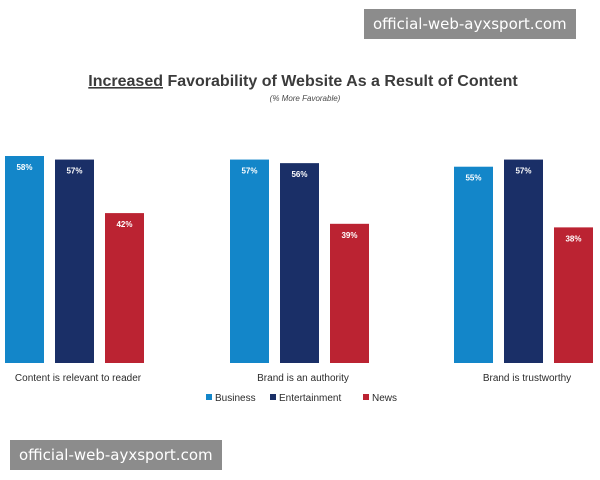 Image resolution: width=600 pixels, height=480 pixels. What do you see at coordinates (527, 378) in the screenshot?
I see `category-label: Brand is trustworthy` at bounding box center [527, 378].